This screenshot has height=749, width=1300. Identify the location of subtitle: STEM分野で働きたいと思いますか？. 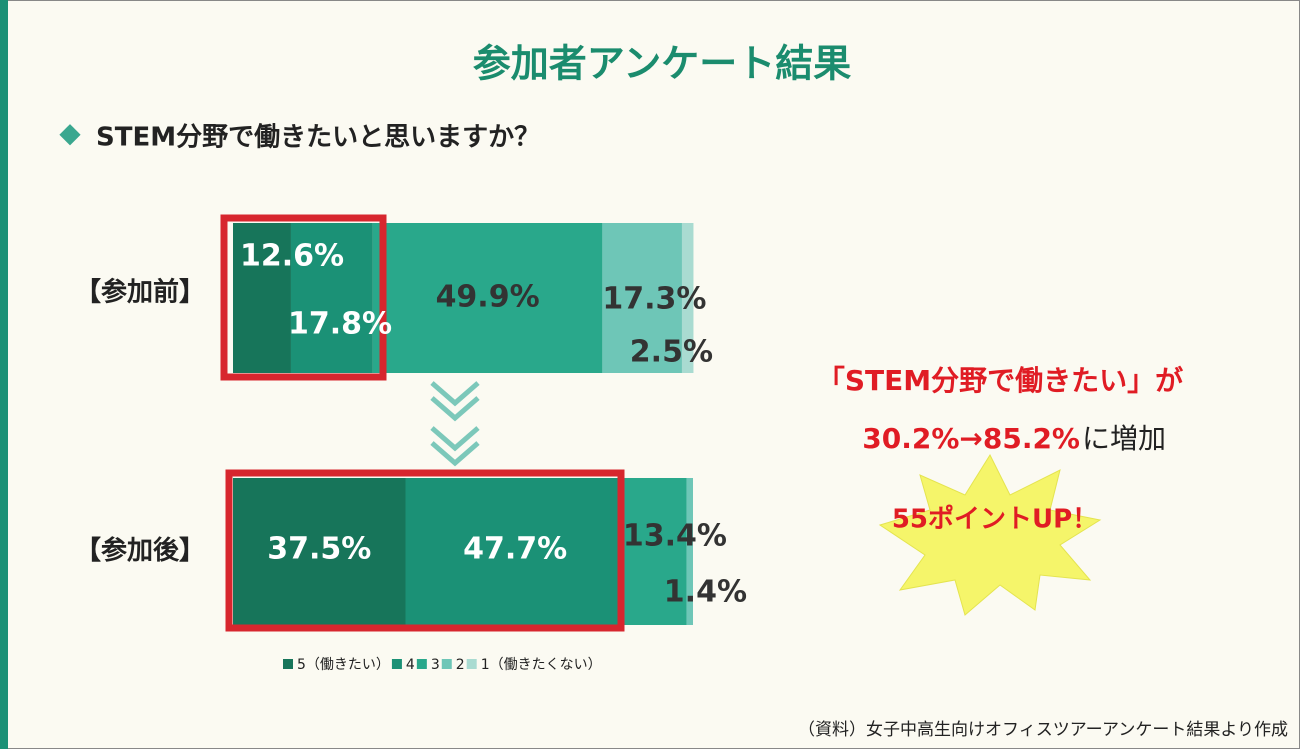
(318, 138).